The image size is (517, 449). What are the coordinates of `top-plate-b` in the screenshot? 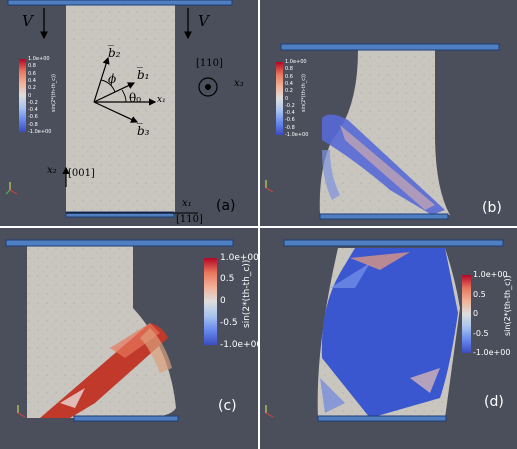 It's located at (390, 47).